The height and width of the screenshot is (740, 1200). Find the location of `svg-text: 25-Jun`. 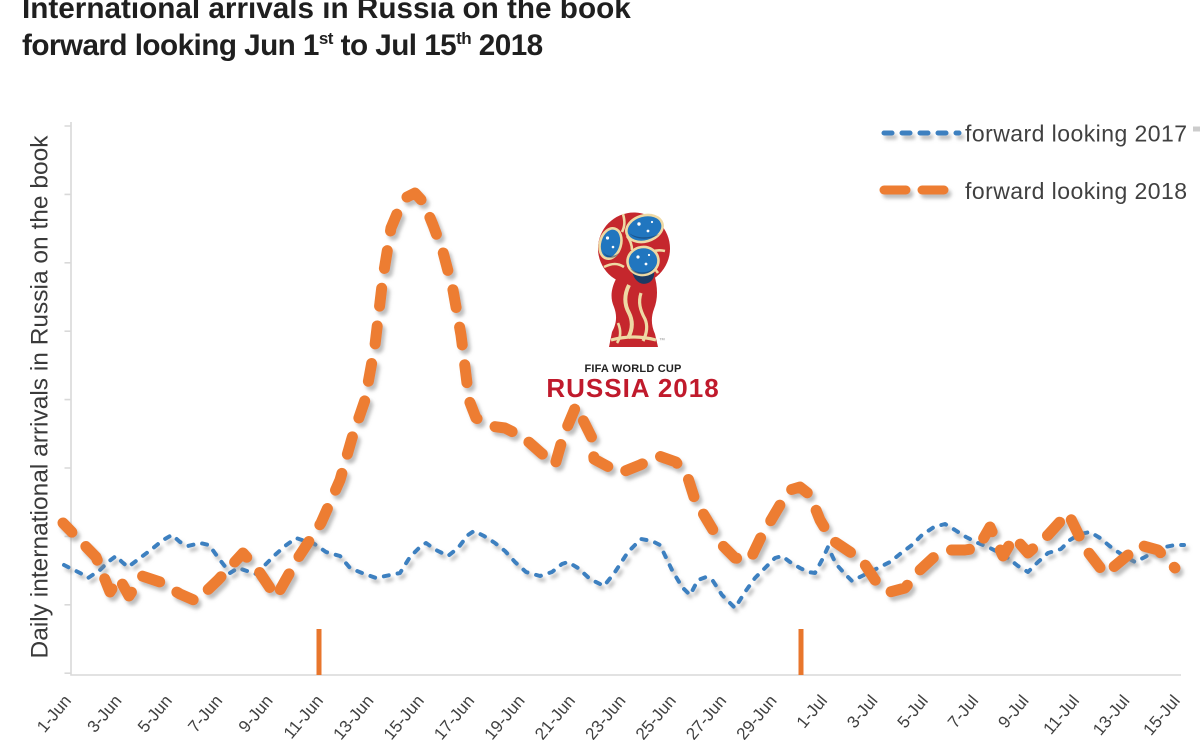

svg-text: 25-Jun is located at coordinates (656, 715).